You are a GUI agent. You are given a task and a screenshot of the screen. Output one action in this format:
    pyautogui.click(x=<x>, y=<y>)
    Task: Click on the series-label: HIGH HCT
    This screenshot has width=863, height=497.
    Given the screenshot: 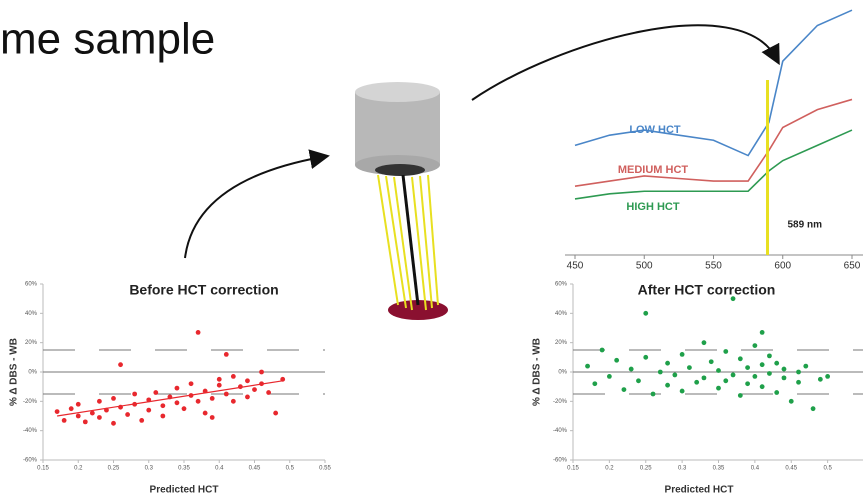 What is the action you would take?
    pyautogui.click(x=652, y=207)
    